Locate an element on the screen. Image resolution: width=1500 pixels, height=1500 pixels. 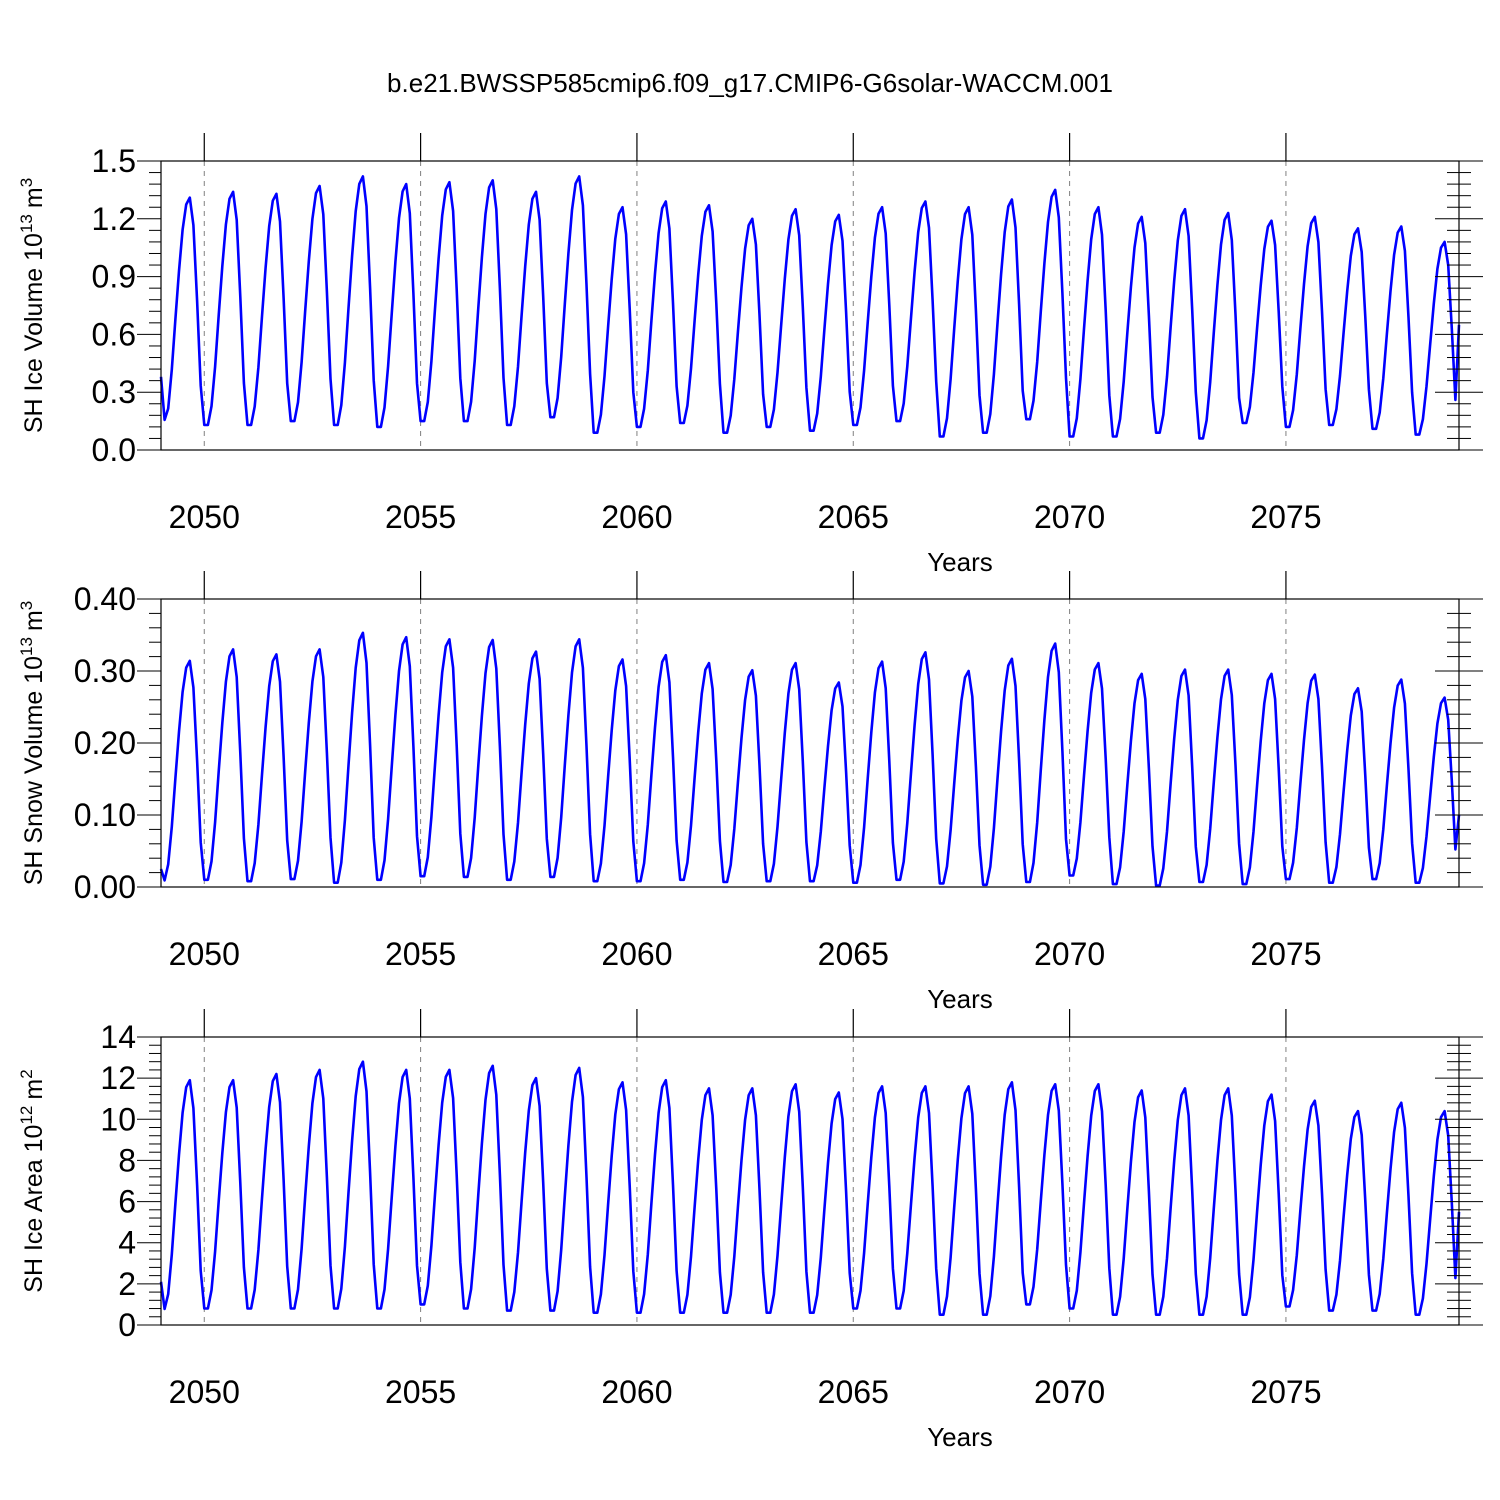
y-tick-label: 0.9 is located at coordinates (114, 277).